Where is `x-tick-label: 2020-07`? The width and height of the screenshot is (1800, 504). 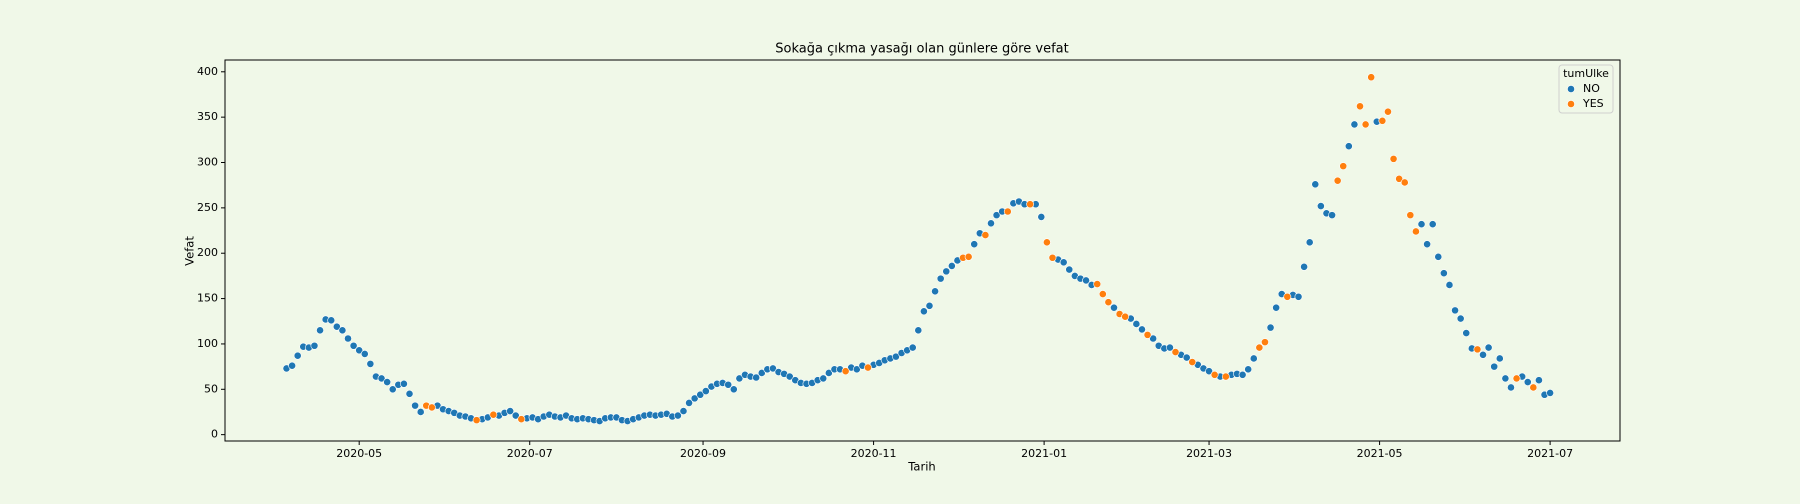
x-tick-label: 2020-07 is located at coordinates (530, 453).